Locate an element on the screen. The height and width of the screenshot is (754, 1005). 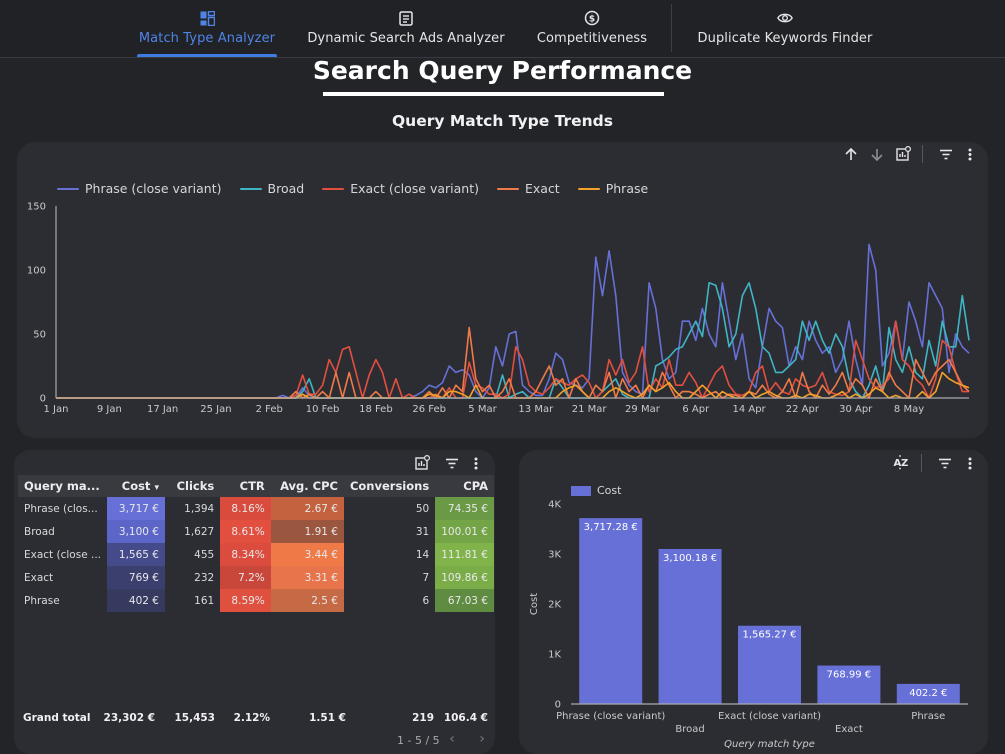
tab-label: Match Type Analyzer is located at coordinates (207, 38).